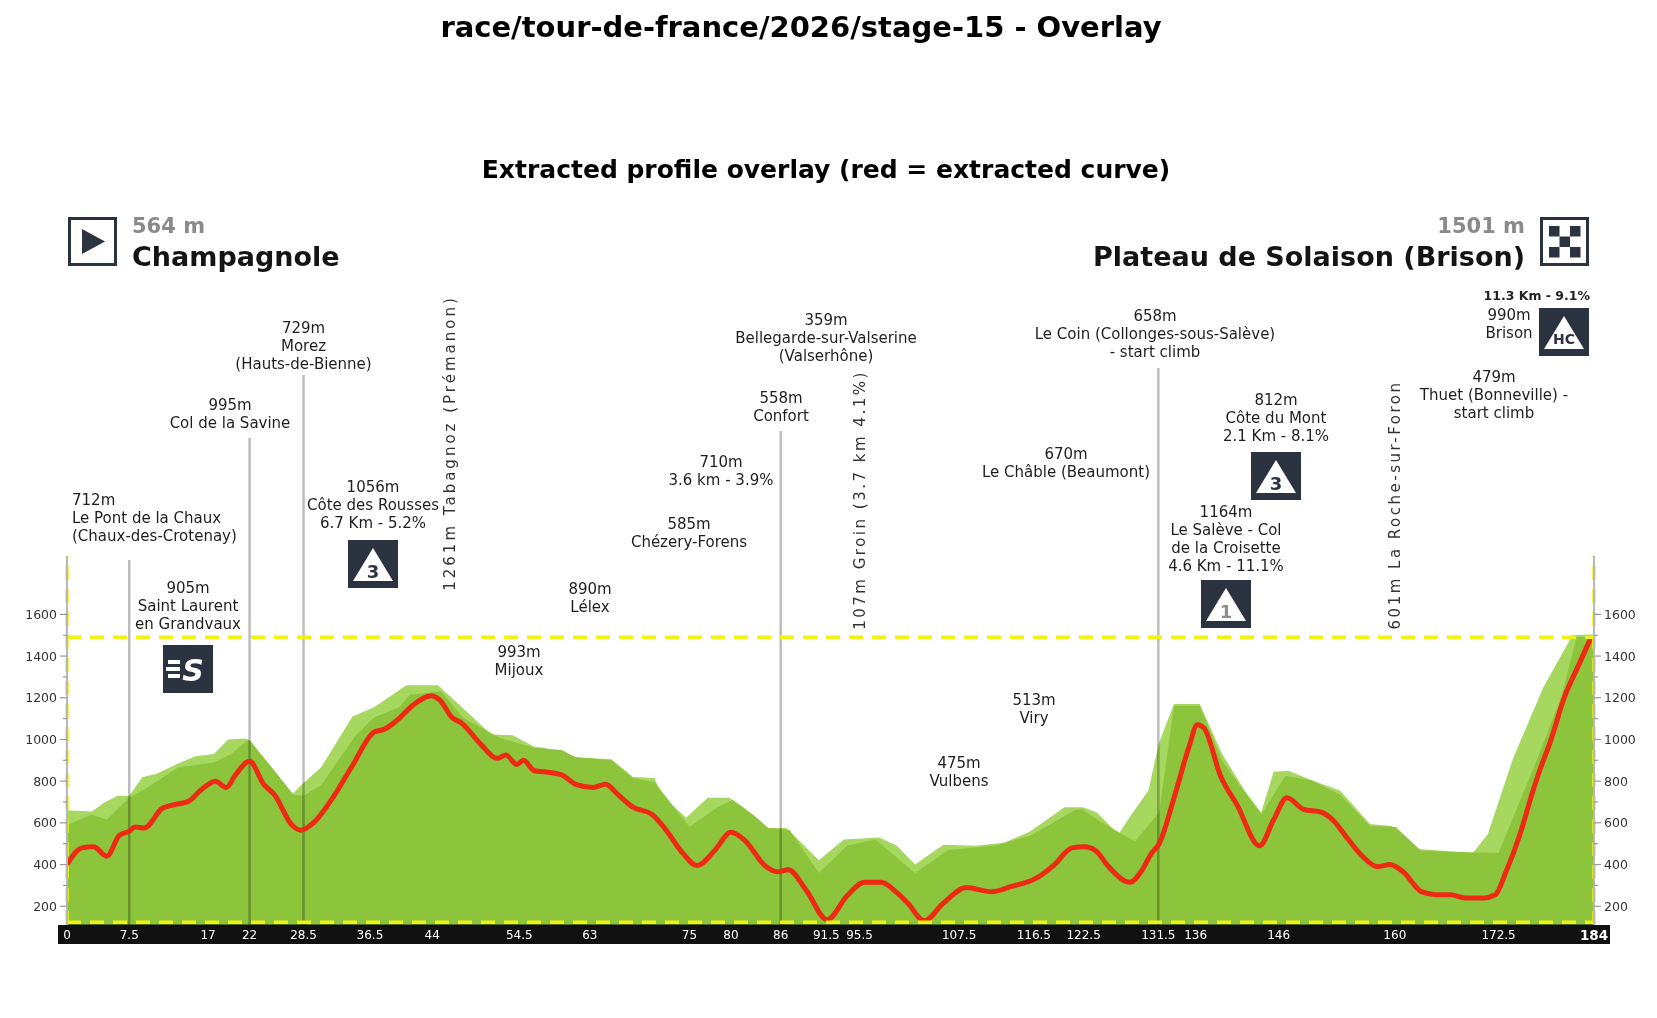  What do you see at coordinates (1066, 463) in the screenshot?
I see `text: 670m Le Châble (Beaumont)` at bounding box center [1066, 463].